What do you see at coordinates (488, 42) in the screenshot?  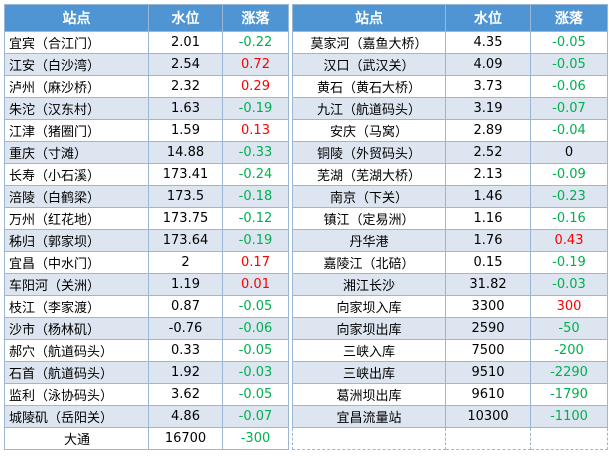 I see `level-cell: 4.35` at bounding box center [488, 42].